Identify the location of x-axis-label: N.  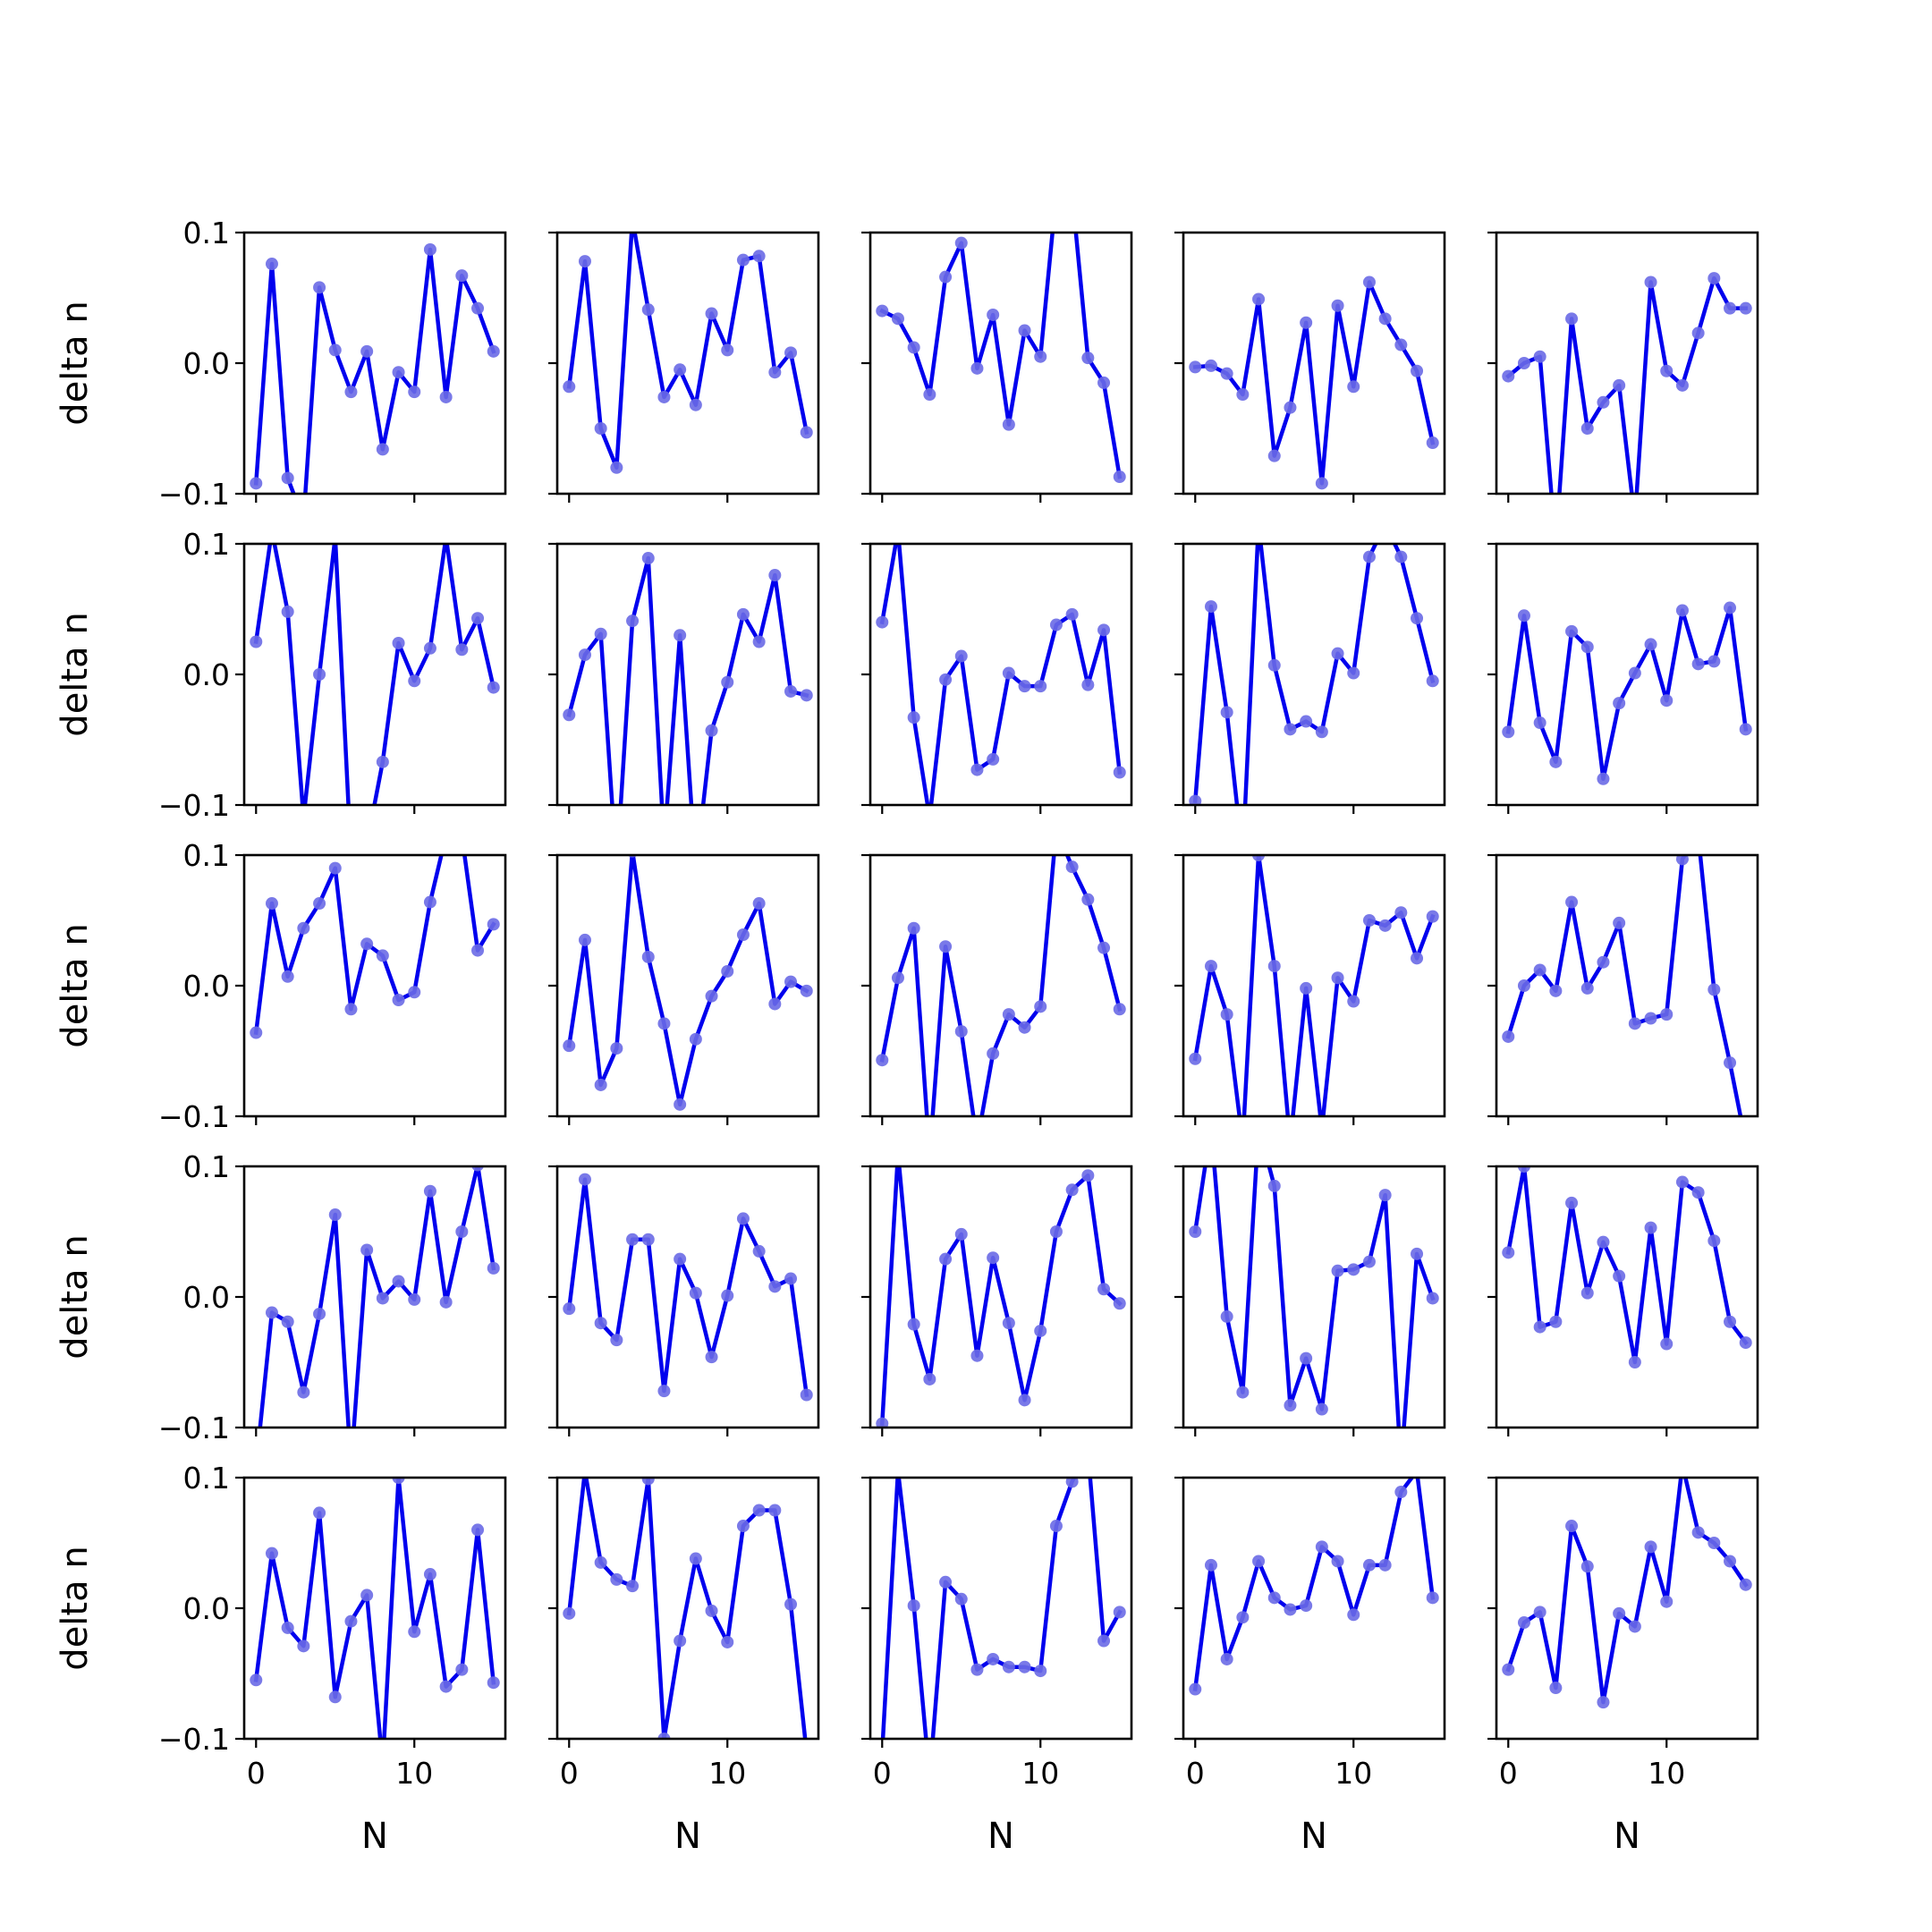
(374, 1836).